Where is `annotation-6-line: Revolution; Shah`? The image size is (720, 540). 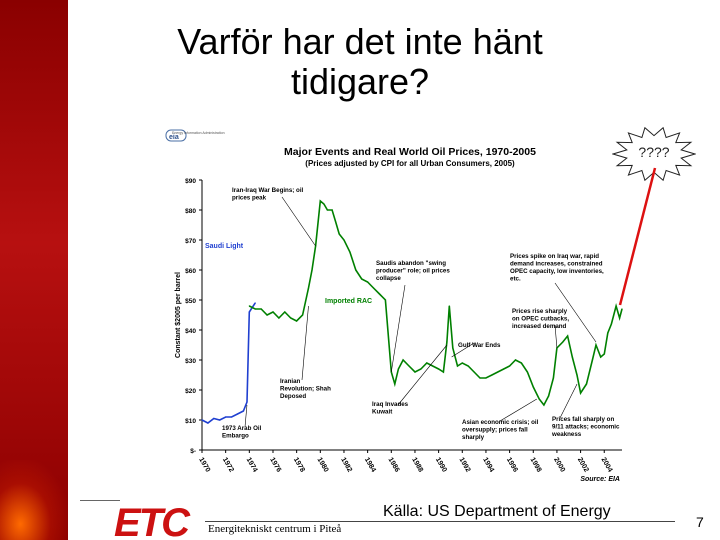
annotation-6-line: Revolution; Shah is located at coordinates (305, 389).